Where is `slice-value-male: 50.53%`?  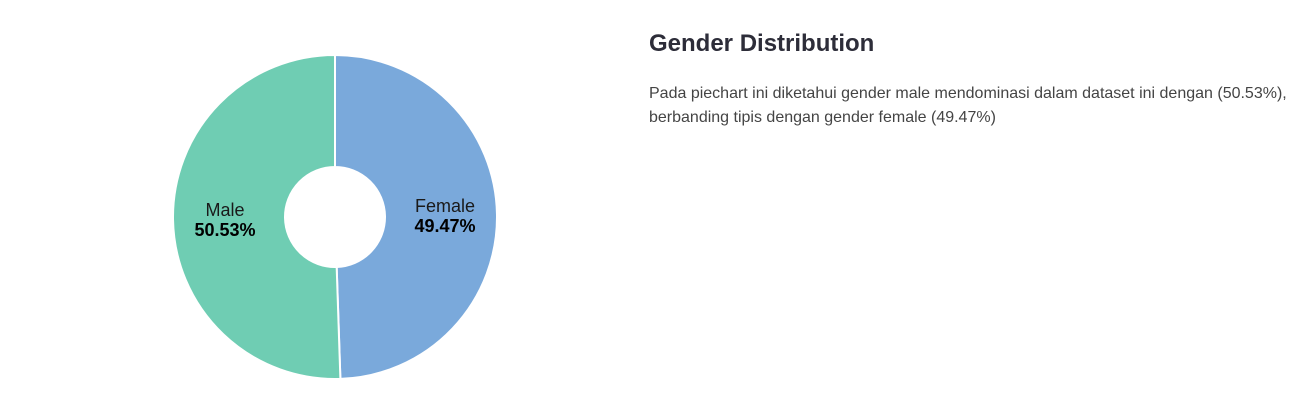 slice-value-male: 50.53% is located at coordinates (224, 230).